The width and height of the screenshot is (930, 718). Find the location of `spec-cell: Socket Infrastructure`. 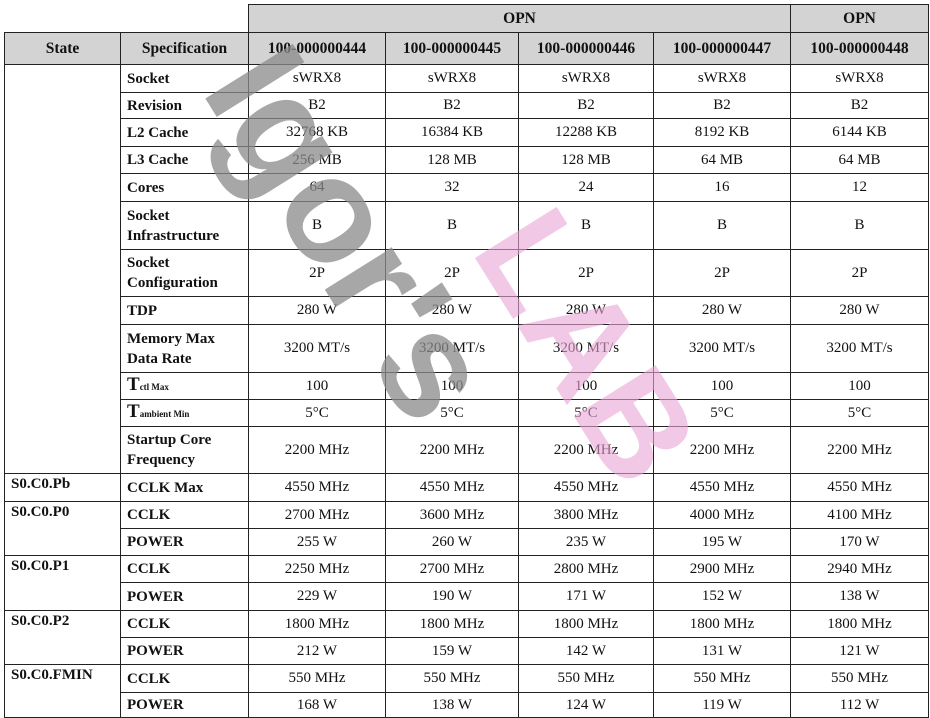

spec-cell: Socket Infrastructure is located at coordinates (184, 225).